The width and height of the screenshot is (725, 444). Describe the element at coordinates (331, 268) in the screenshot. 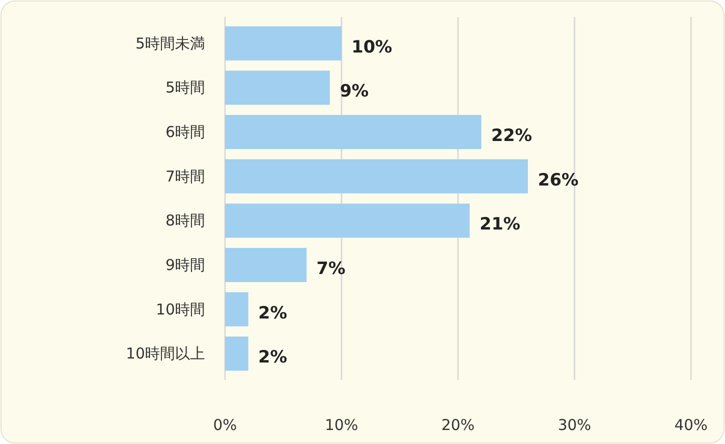

I see `data-label: 7%` at that location.